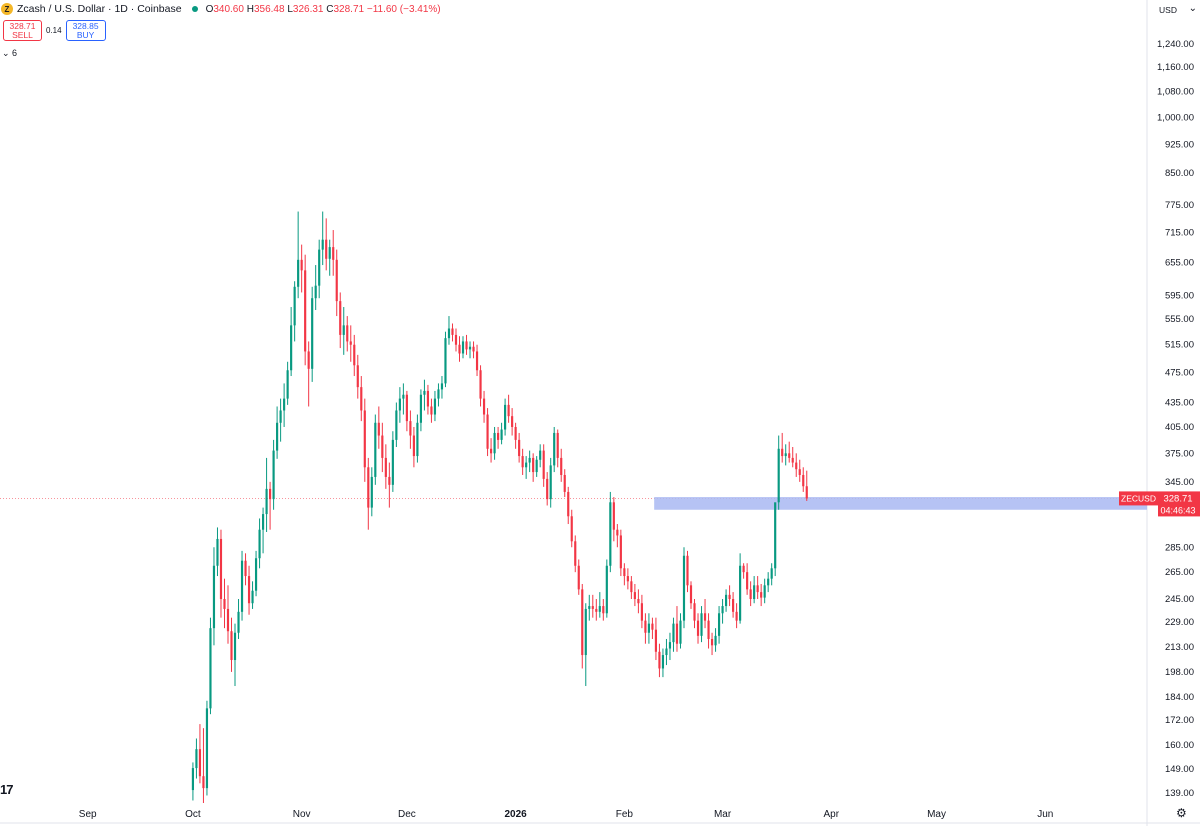  Describe the element at coordinates (1175, 118) in the screenshot. I see `price-tick-label: 1,000.00` at that location.